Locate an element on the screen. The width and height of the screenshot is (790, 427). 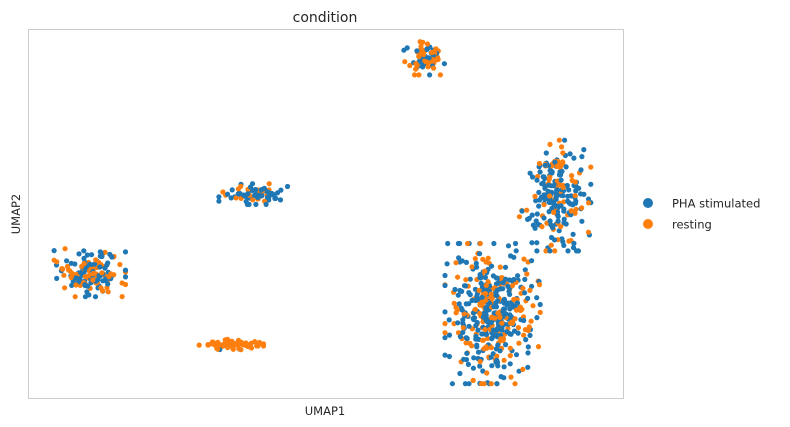
y-axis-label: UMAP2 is located at coordinates (16, 214).